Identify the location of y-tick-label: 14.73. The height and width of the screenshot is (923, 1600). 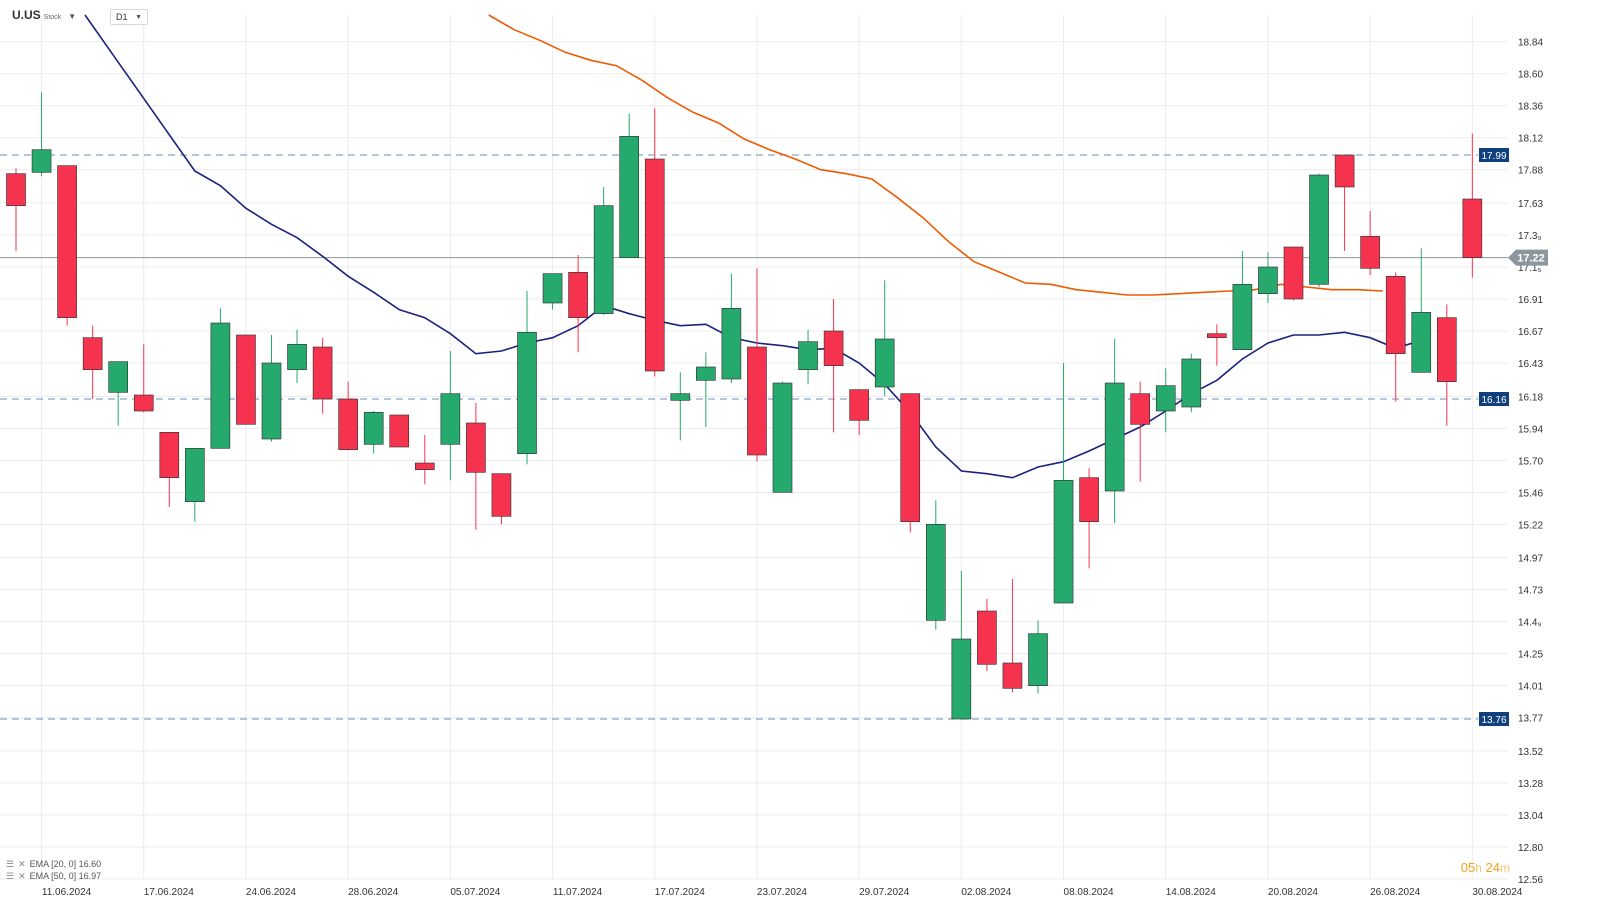
(1530, 591).